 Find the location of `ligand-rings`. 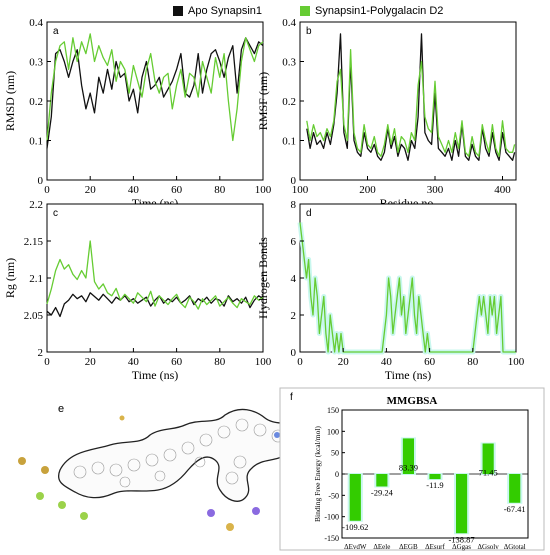

ligand-rings is located at coordinates (179, 453).